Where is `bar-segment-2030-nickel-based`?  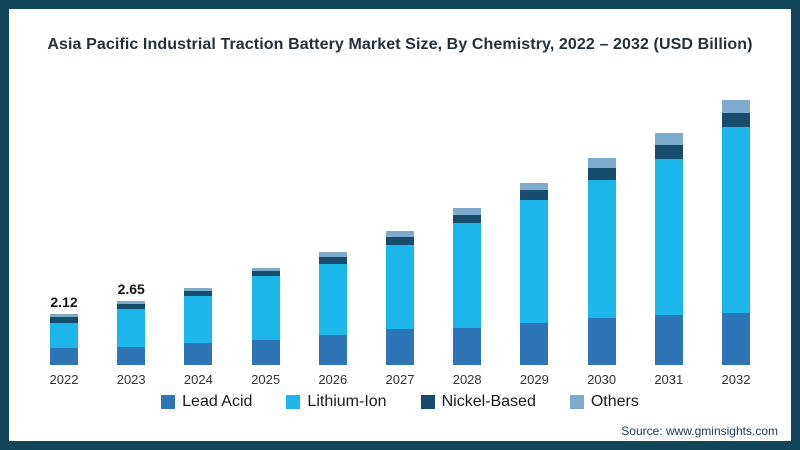 bar-segment-2030-nickel-based is located at coordinates (601, 173).